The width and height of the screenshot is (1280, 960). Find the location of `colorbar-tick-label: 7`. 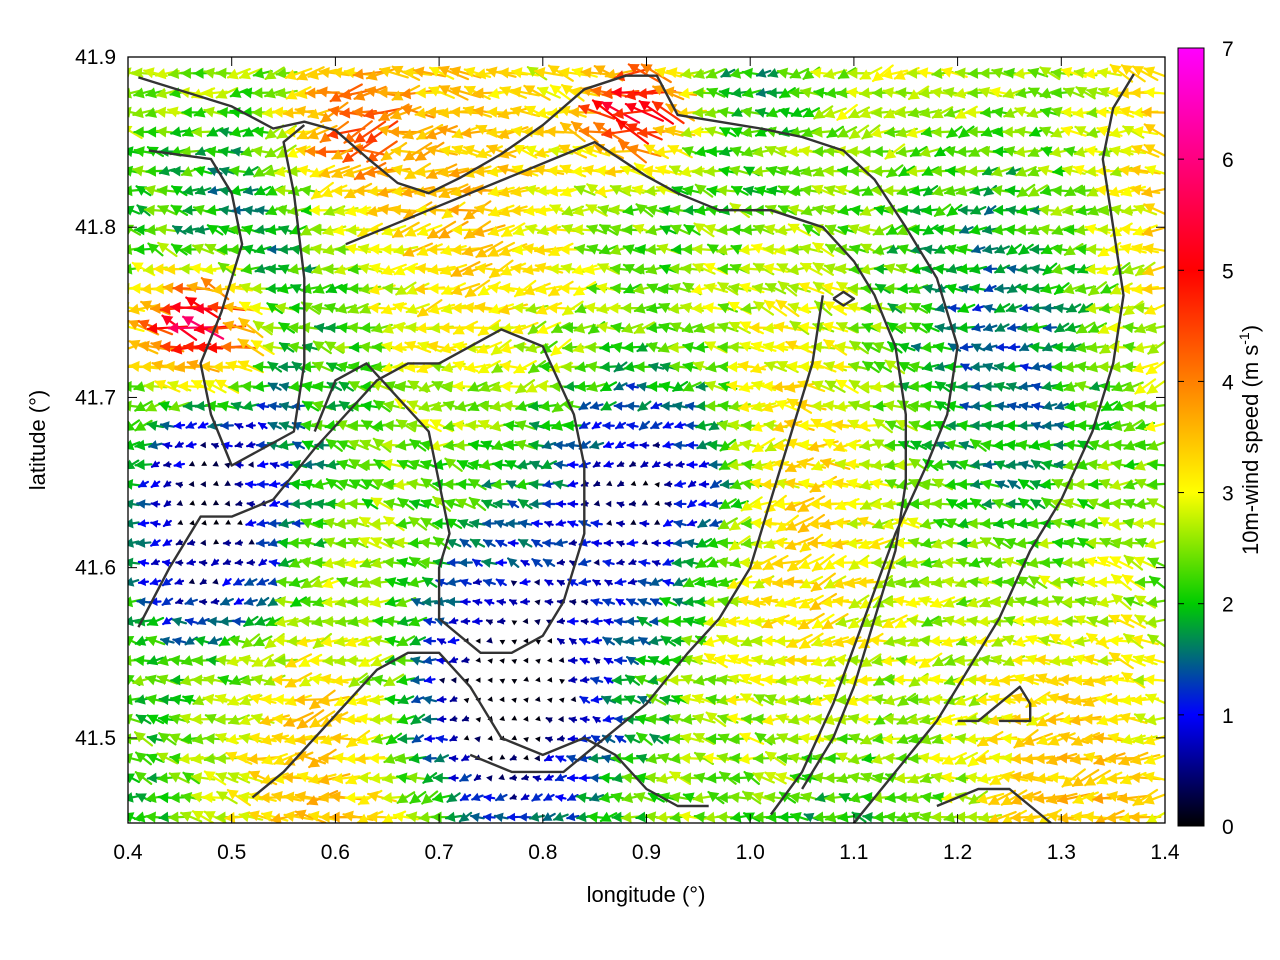

colorbar-tick-label: 7 is located at coordinates (1228, 49).